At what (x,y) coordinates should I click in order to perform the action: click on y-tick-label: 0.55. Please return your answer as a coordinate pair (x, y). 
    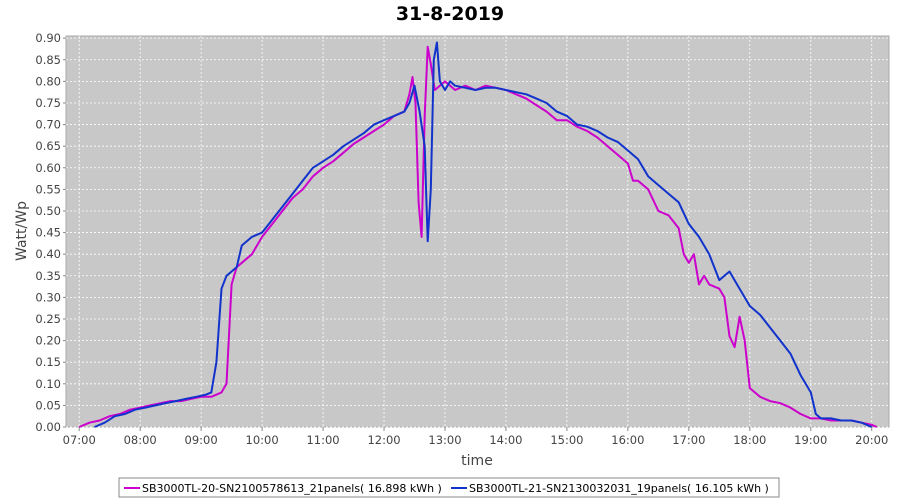
    Looking at the image, I should click on (48, 189).